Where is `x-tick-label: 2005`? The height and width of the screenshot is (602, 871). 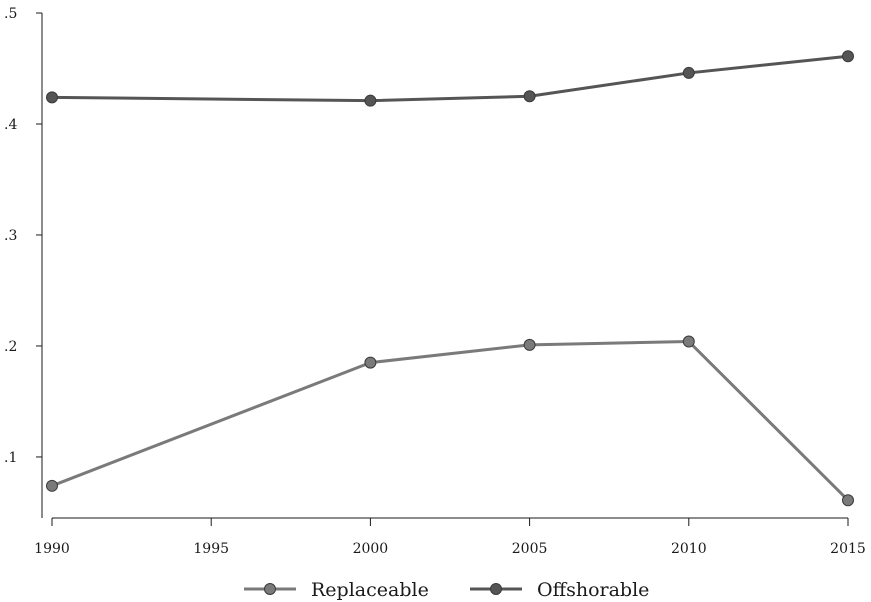 x-tick-label: 2005 is located at coordinates (530, 549).